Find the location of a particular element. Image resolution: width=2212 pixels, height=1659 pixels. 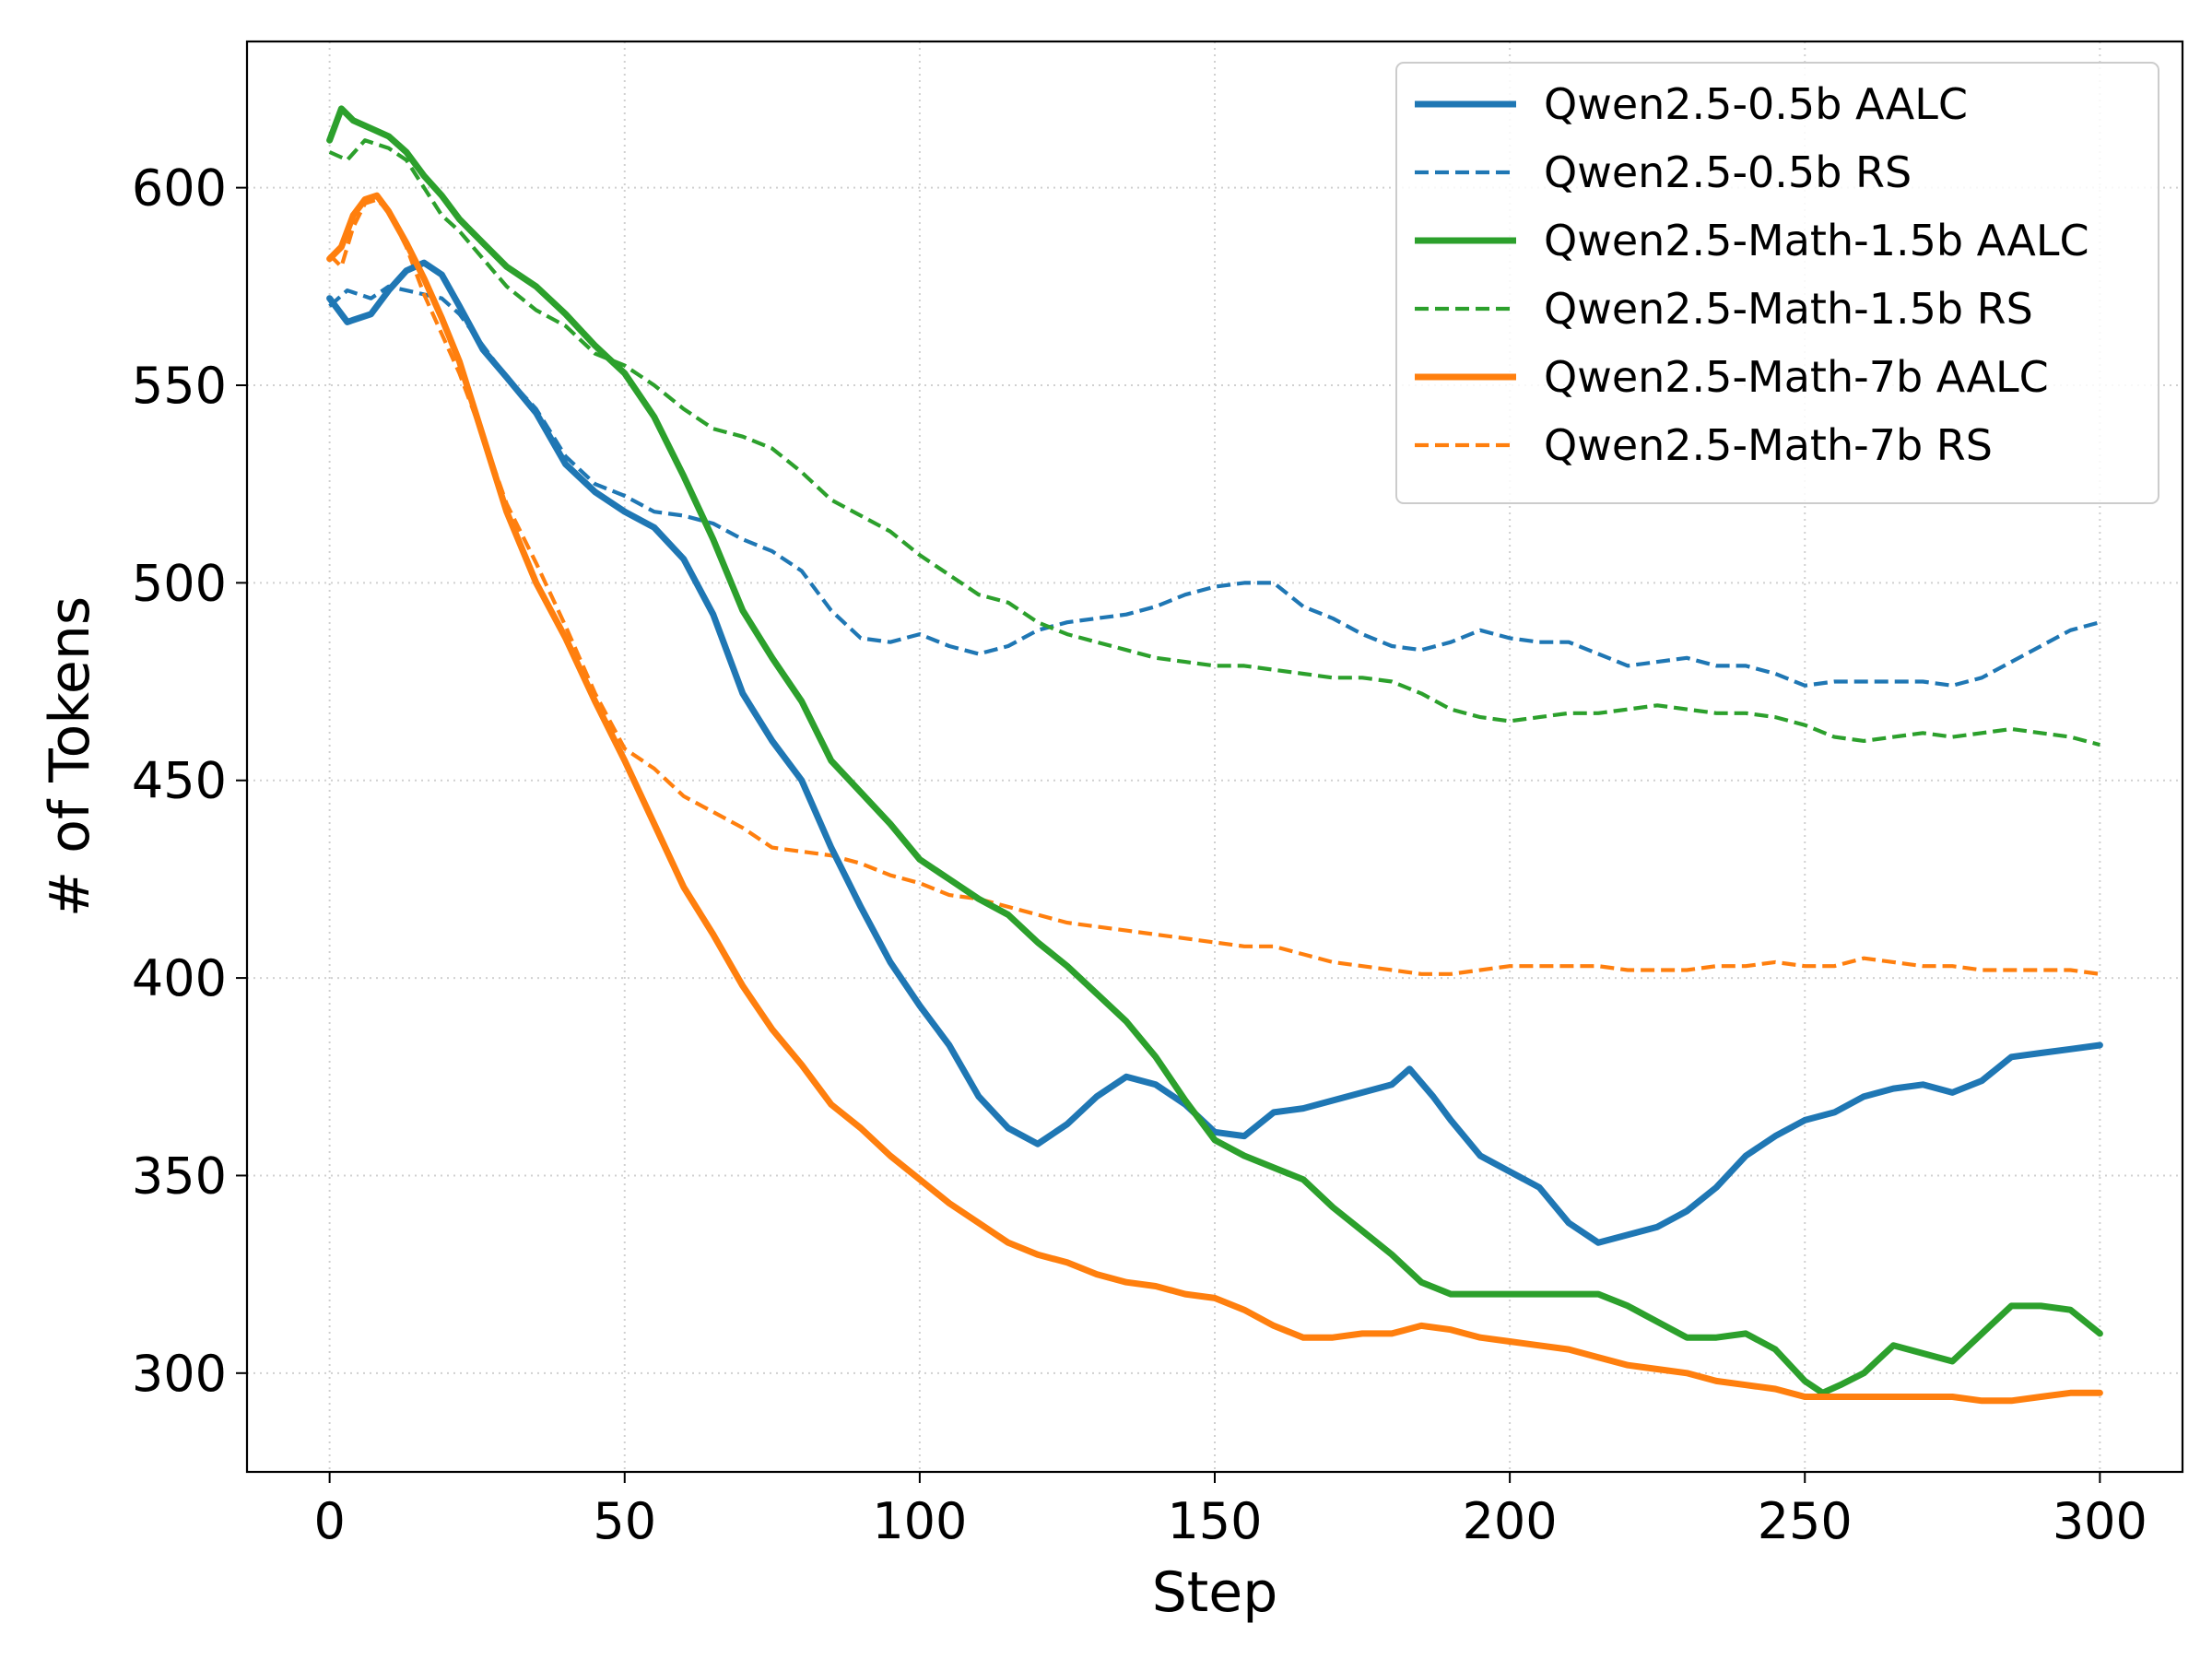

y-axis-title: # of Tokens is located at coordinates (70, 756).